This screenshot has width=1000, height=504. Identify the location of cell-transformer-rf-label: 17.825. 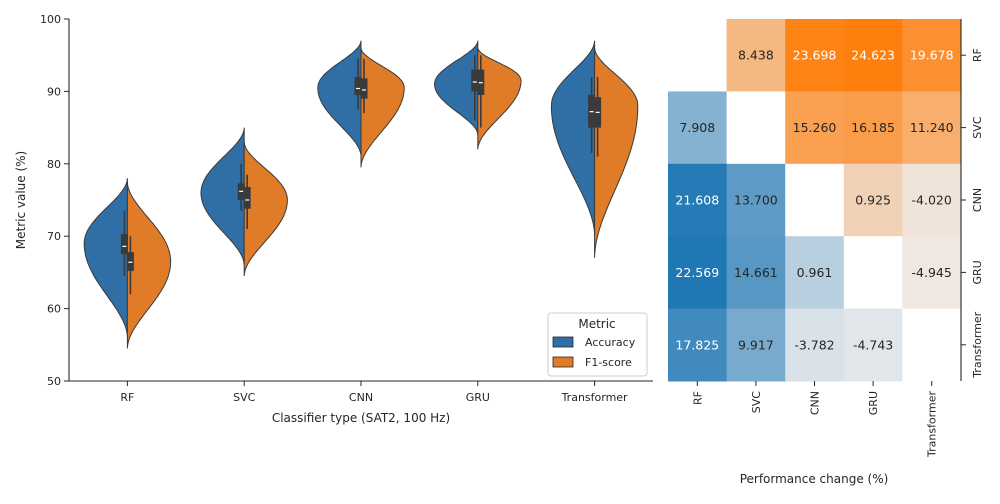
(697, 344).